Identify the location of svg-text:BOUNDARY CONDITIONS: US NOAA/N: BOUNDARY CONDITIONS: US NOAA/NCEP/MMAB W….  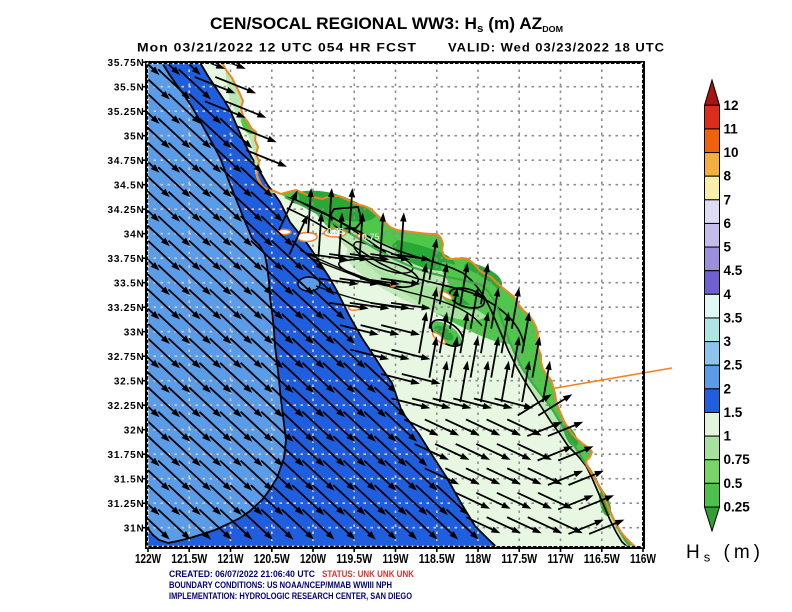
(280, 585).